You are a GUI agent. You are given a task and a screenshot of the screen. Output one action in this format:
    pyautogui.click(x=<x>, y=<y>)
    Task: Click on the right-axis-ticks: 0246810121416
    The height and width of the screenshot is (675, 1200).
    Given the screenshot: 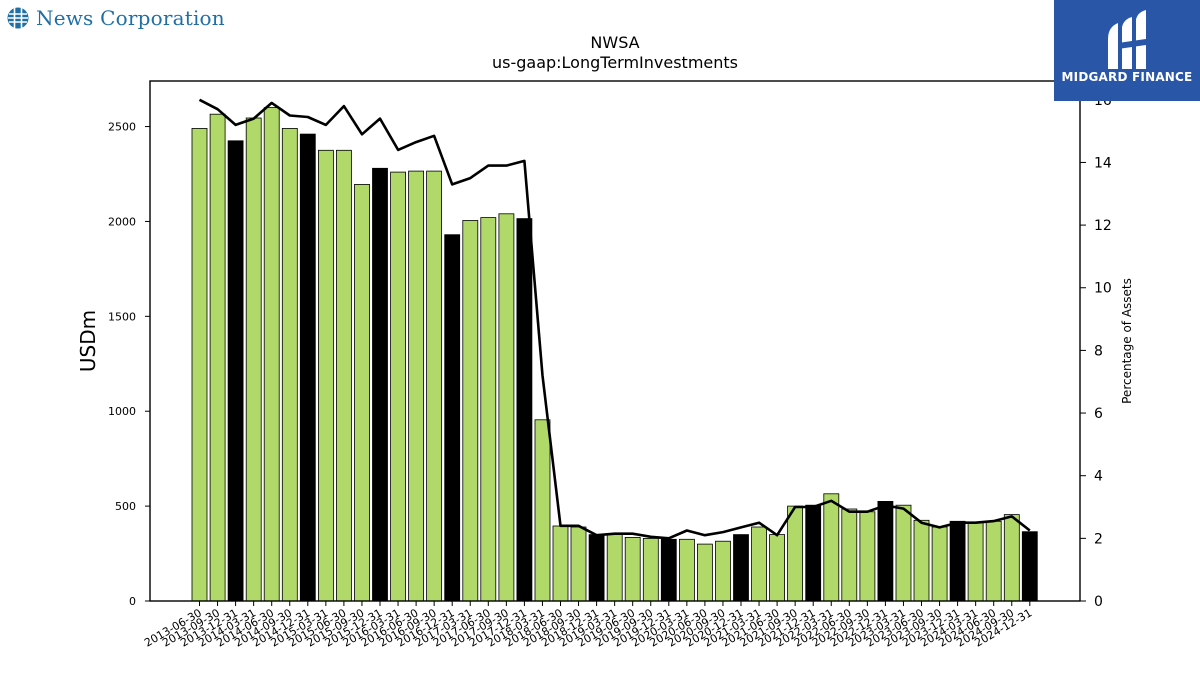 What is the action you would take?
    pyautogui.click(x=1096, y=351)
    